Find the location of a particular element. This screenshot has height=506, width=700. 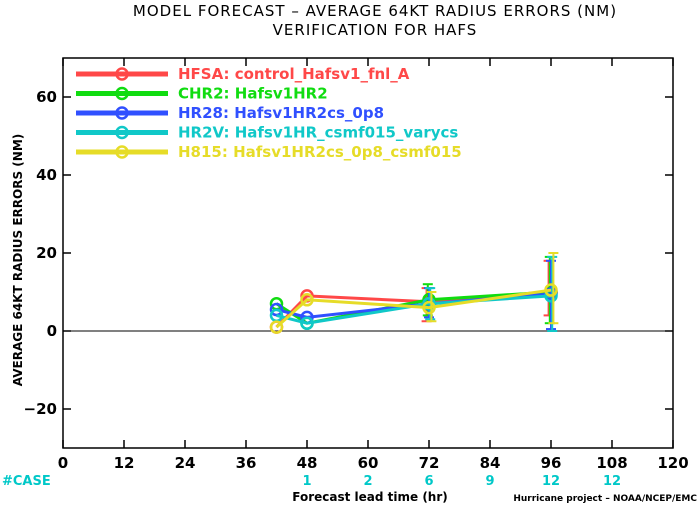

x-tick-label: 108 is located at coordinates (611, 463).